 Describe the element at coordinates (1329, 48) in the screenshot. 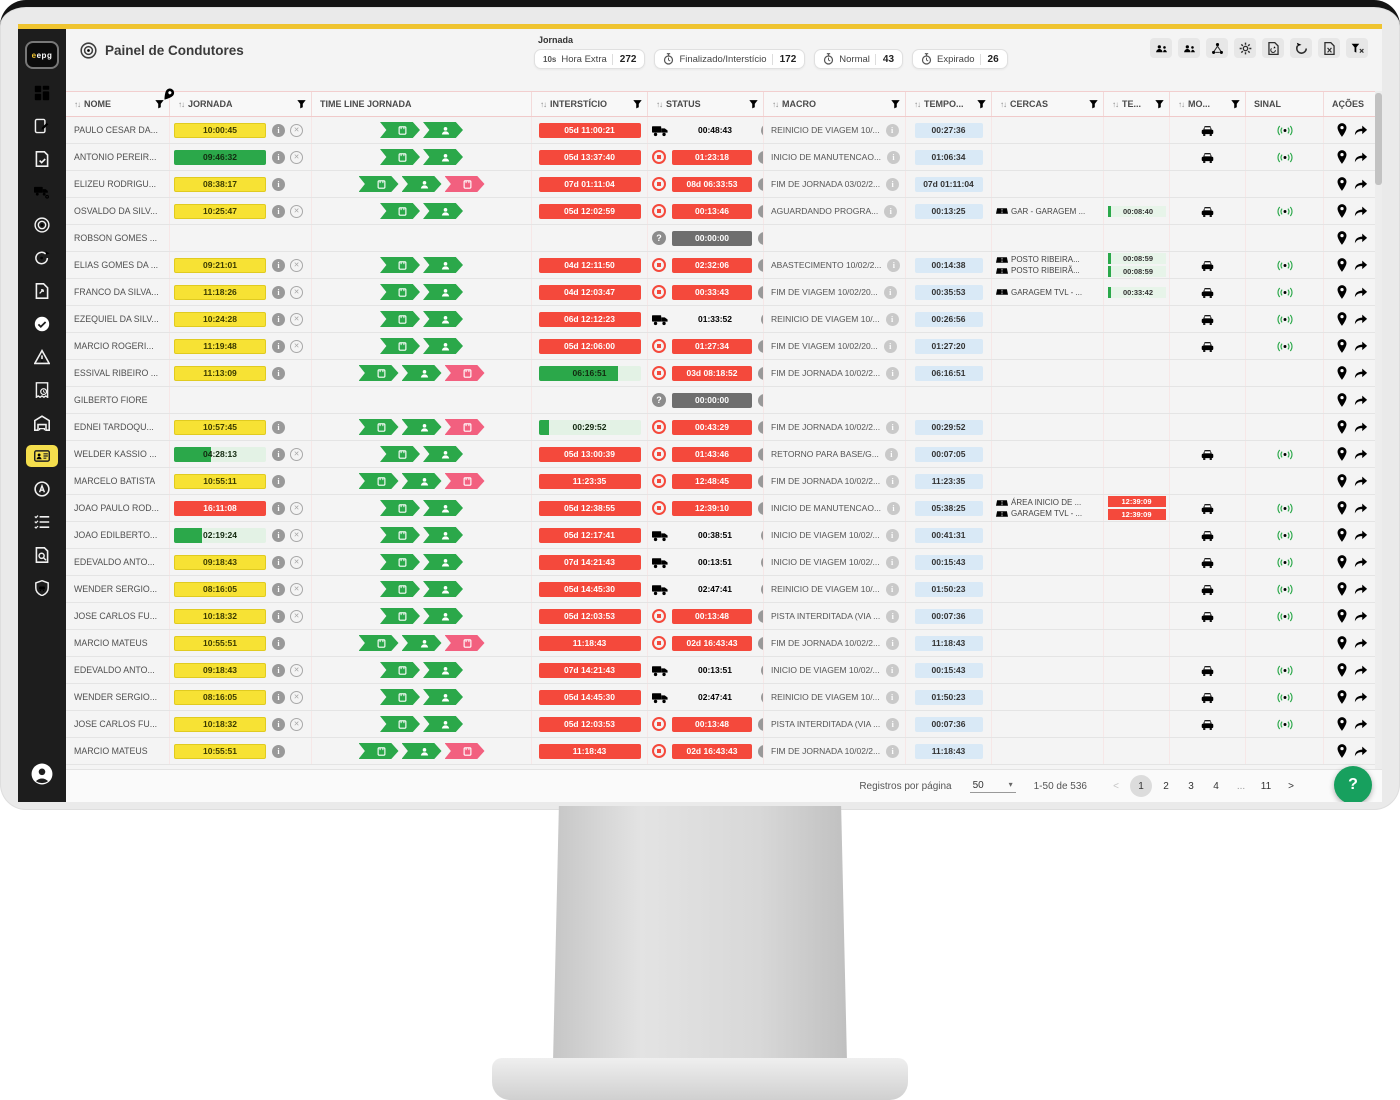

I see `export-excel-button` at that location.